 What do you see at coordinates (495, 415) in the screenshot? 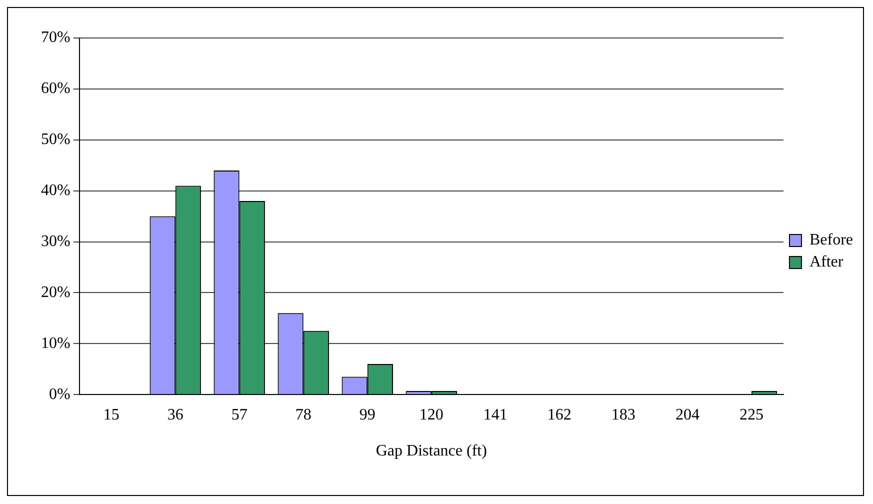
I see `x-tick-label: 141` at bounding box center [495, 415].